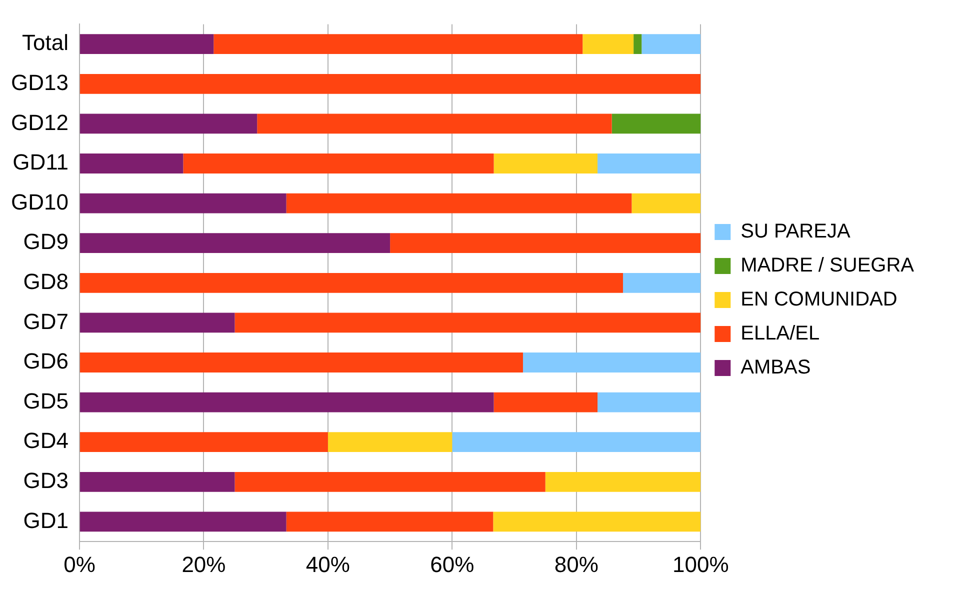  I want to click on legend-label: AMBAS, so click(775, 367).